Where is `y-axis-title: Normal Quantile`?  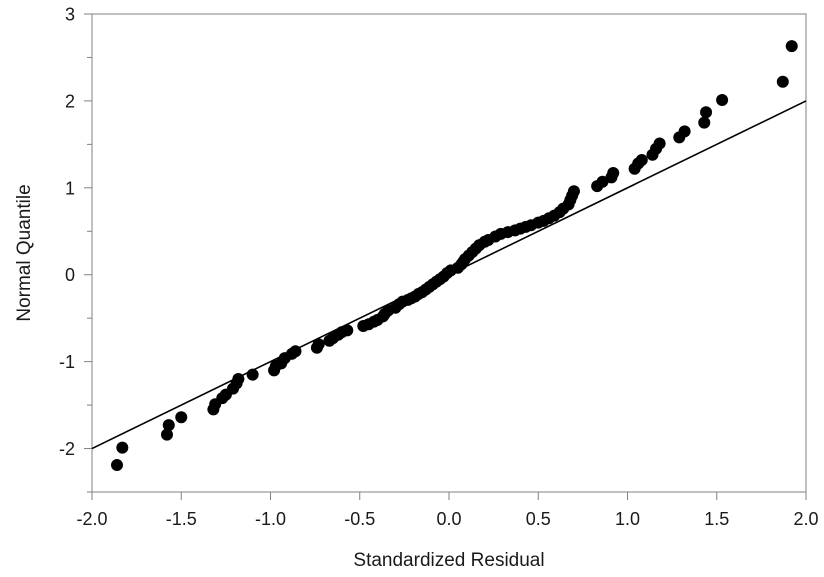 y-axis-title: Normal Quantile is located at coordinates (24, 252).